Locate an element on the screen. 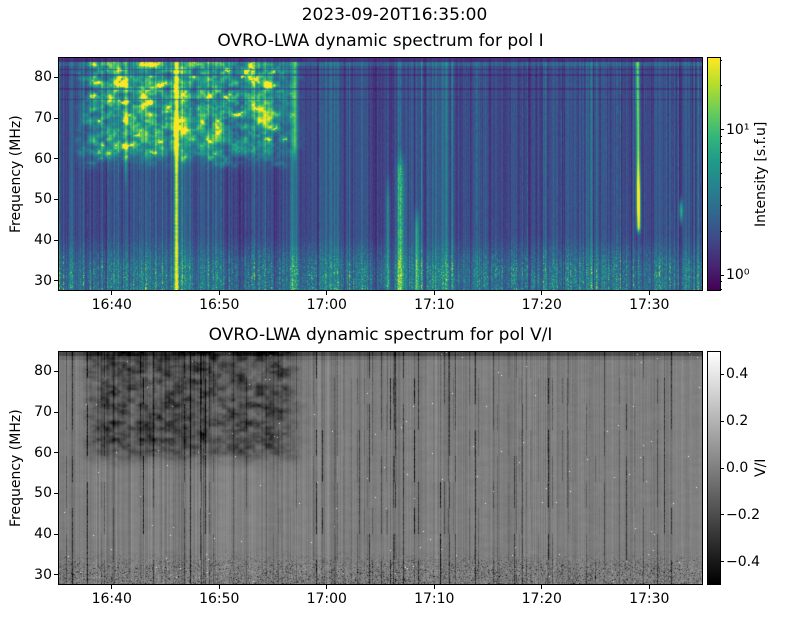  colorbar-tick-label: 10¹ is located at coordinates (738, 129).